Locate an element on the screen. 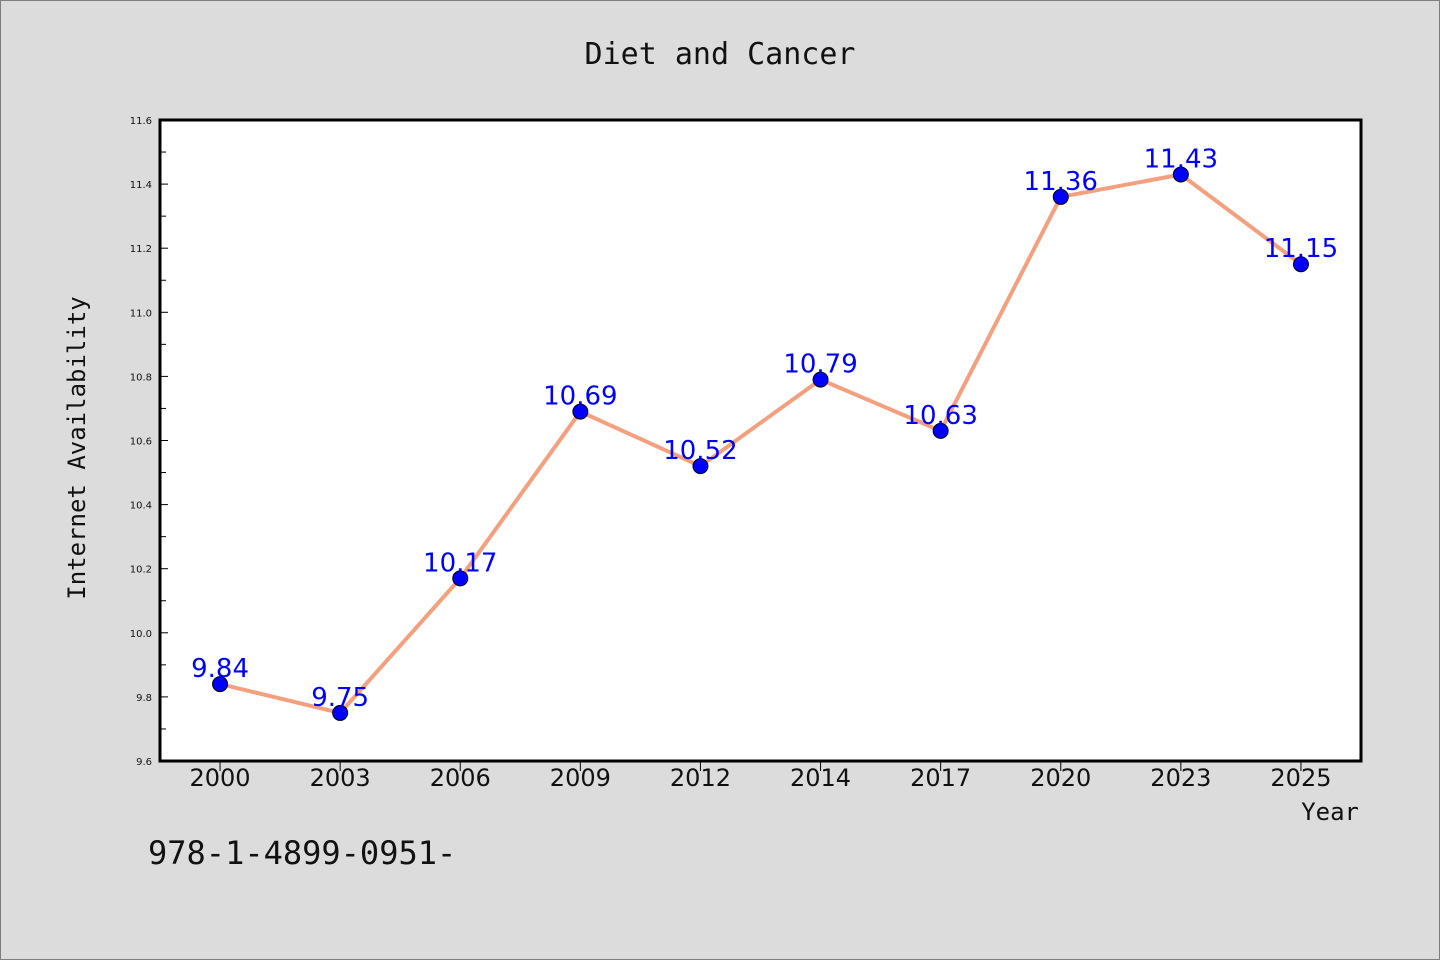 This screenshot has height=960, width=1440. y-tick-label: 11.4 is located at coordinates (141, 185).